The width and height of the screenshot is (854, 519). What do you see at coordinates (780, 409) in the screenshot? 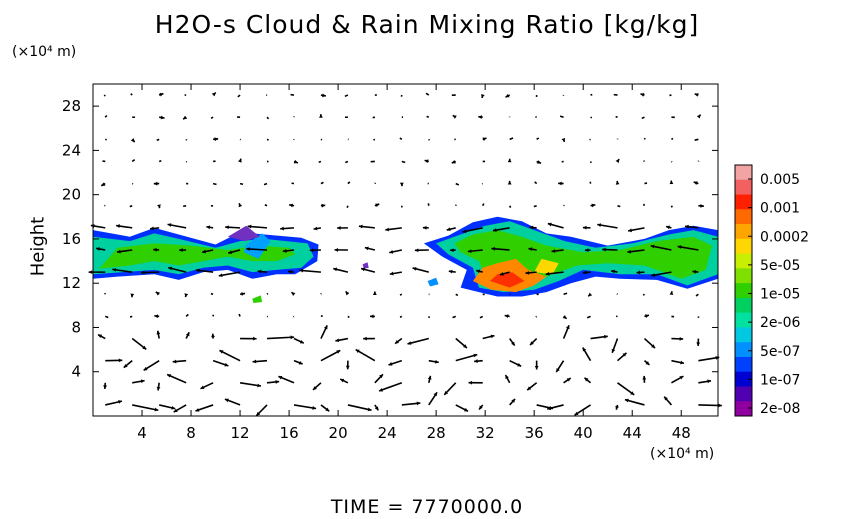
I see `colorbar-label: 2e-08` at bounding box center [780, 409].